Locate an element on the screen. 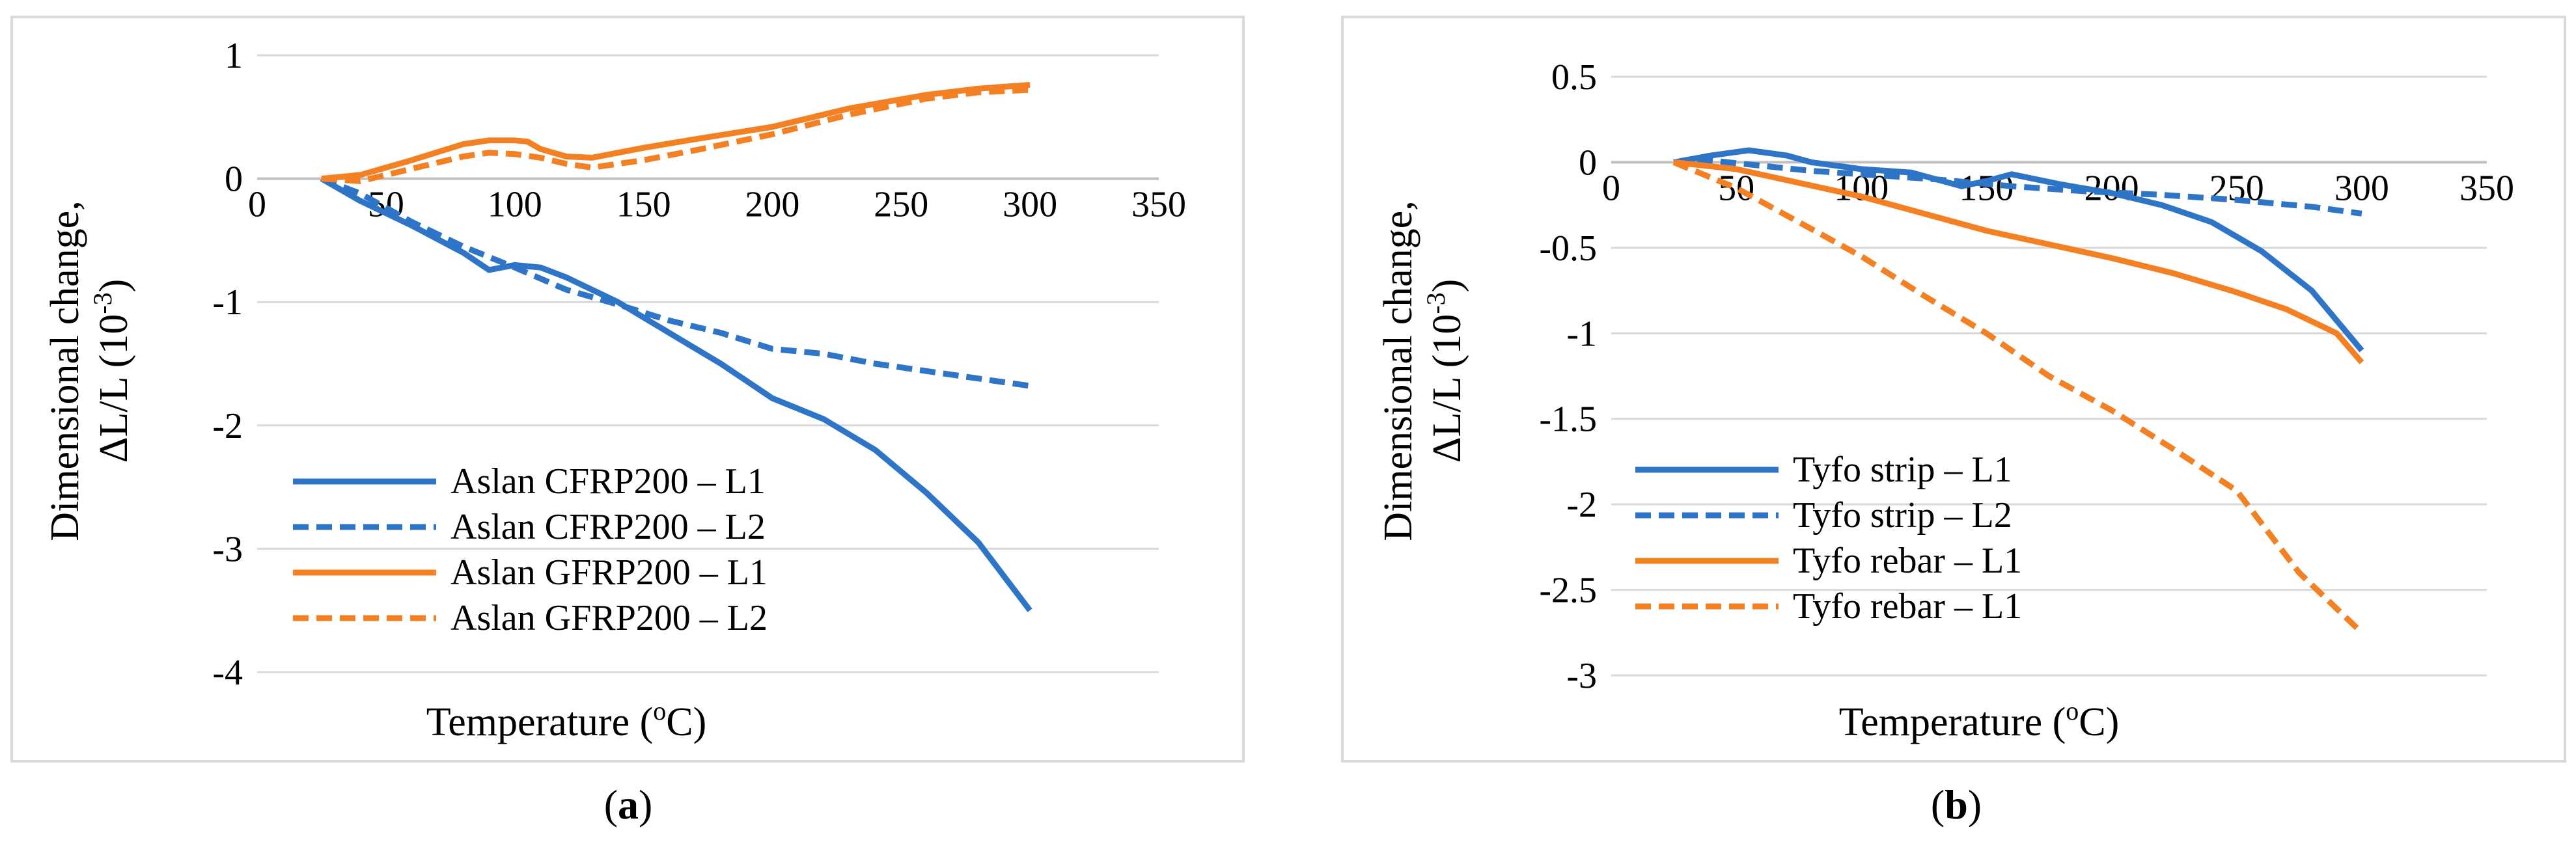 This screenshot has height=853, width=2576. panel-b-caption: (b) is located at coordinates (1956, 804).